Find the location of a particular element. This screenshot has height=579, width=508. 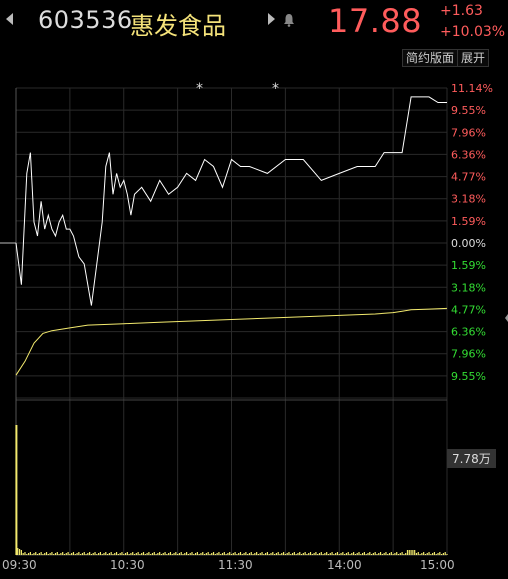

y-axis-label: 7.96% is located at coordinates (468, 132).